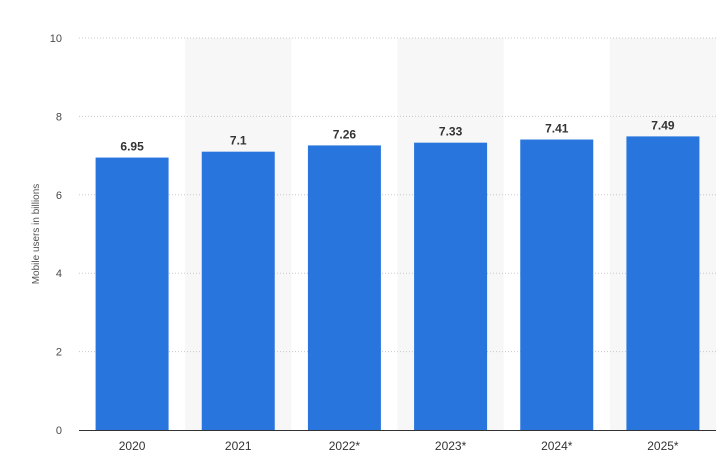 Image resolution: width=724 pixels, height=473 pixels. I want to click on x-tick-label: 2024*, so click(557, 446).